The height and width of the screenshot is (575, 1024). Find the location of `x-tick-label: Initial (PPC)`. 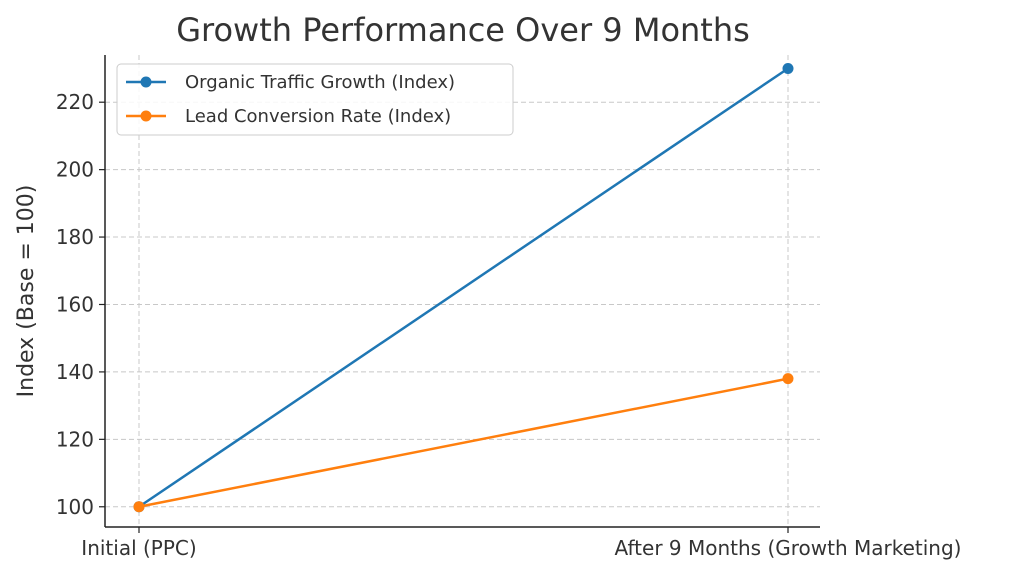

x-tick-label: Initial (PPC) is located at coordinates (138, 548).